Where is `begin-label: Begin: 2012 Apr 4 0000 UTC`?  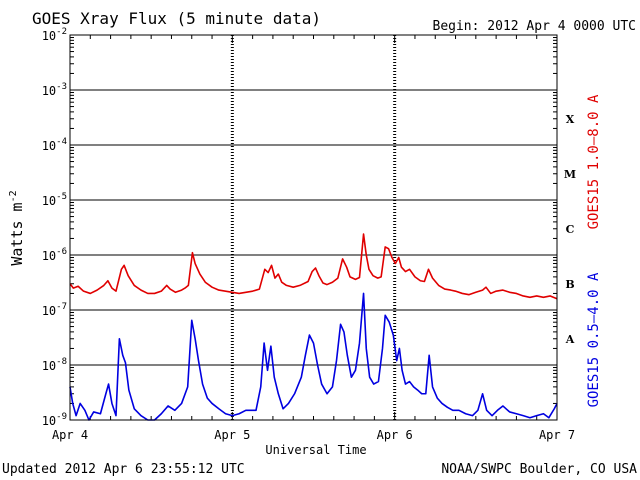 begin-label: Begin: 2012 Apr 4 0000 UTC is located at coordinates (535, 26).